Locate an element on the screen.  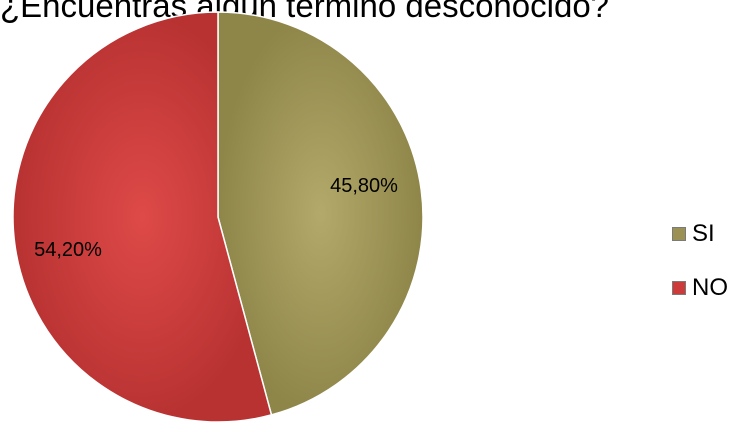
legend-swatch-no is located at coordinates (679, 288).